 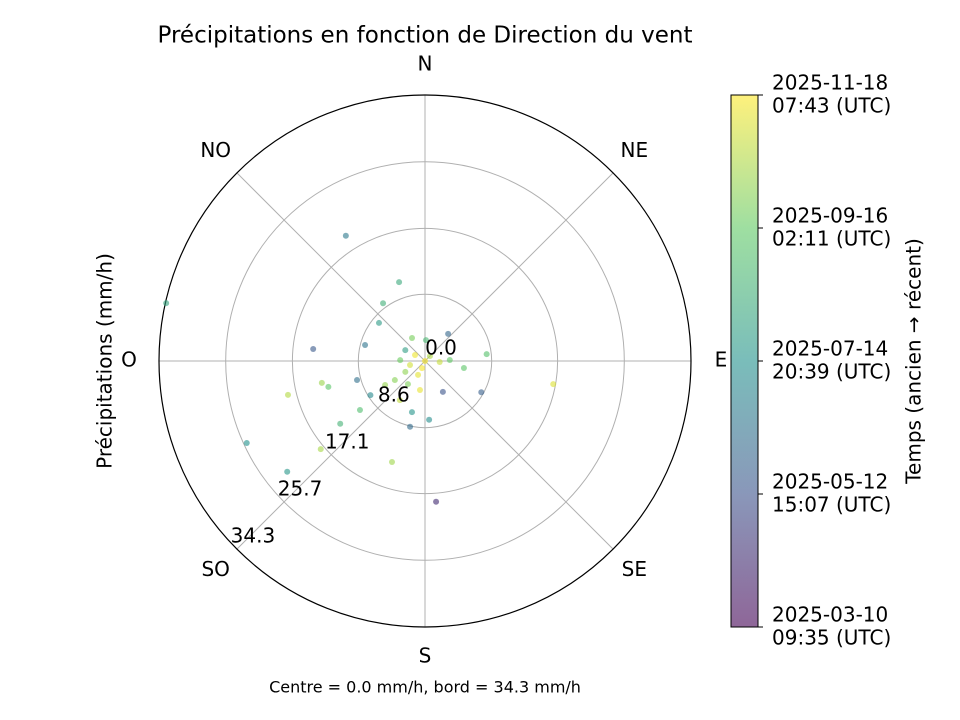 I want to click on colorbar-tick-label: 15:07 (UTC), so click(x=831, y=505).